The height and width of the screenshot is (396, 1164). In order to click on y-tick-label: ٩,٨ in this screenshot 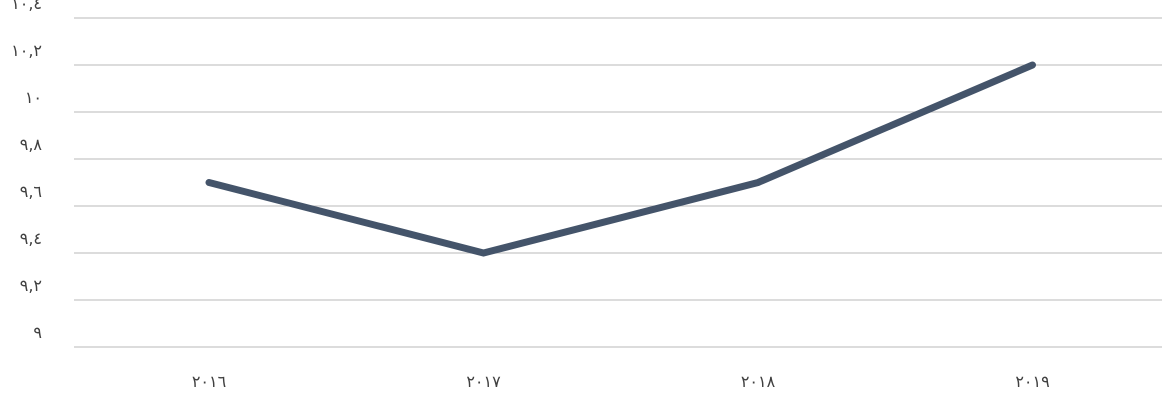, I will do `click(31, 144)`.